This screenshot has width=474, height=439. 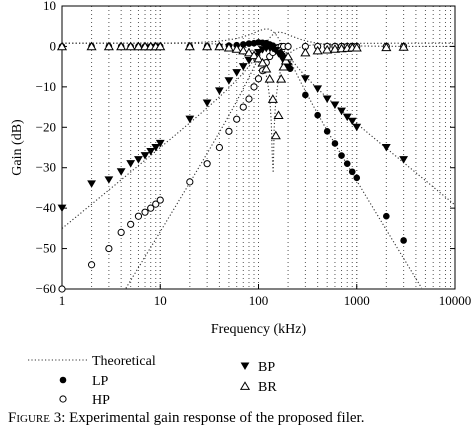 I want to click on y-tick-label: −30, so click(x=46, y=167).